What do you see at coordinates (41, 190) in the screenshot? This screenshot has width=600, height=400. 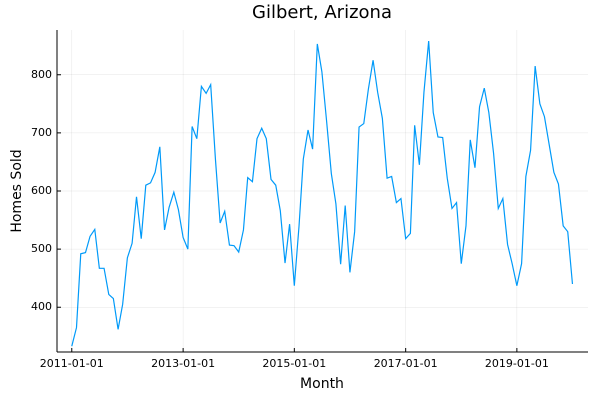 I see `y-tick-label: 600` at bounding box center [41, 190].